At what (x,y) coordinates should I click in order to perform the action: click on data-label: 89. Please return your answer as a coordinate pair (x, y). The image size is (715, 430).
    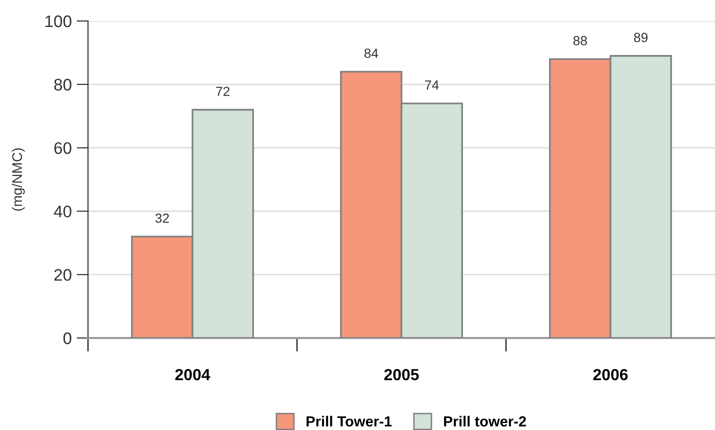
    Looking at the image, I should click on (641, 37).